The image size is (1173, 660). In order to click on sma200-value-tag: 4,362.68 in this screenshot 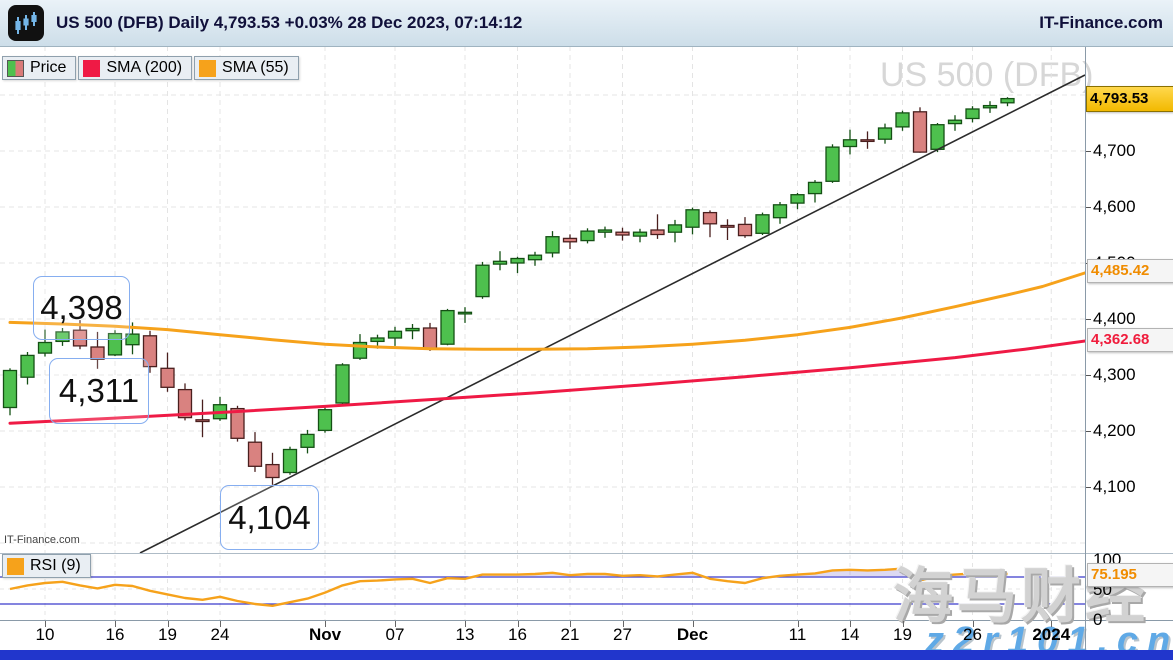, I will do `click(1130, 339)`.